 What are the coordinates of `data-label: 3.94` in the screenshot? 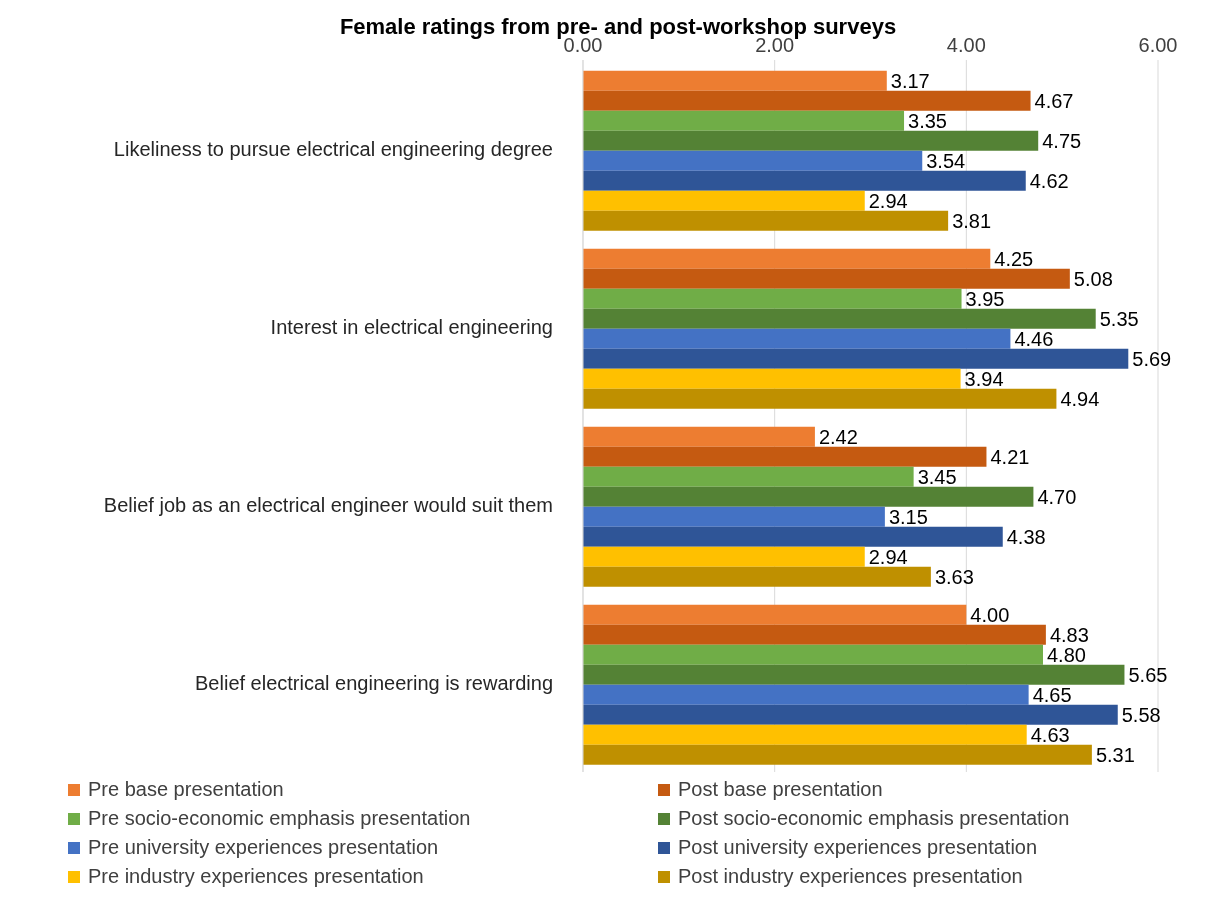 It's located at (984, 378).